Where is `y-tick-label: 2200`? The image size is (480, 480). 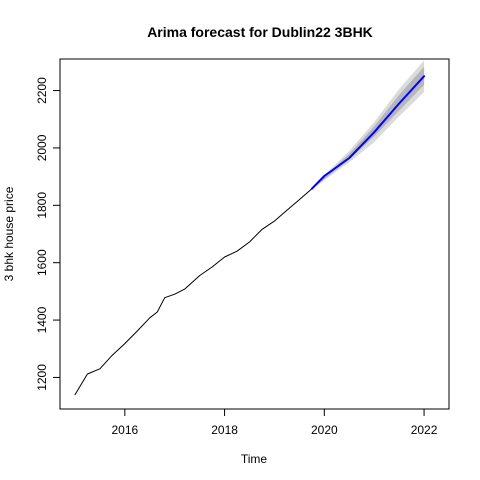 y-tick-label: 2200 is located at coordinates (42, 90).